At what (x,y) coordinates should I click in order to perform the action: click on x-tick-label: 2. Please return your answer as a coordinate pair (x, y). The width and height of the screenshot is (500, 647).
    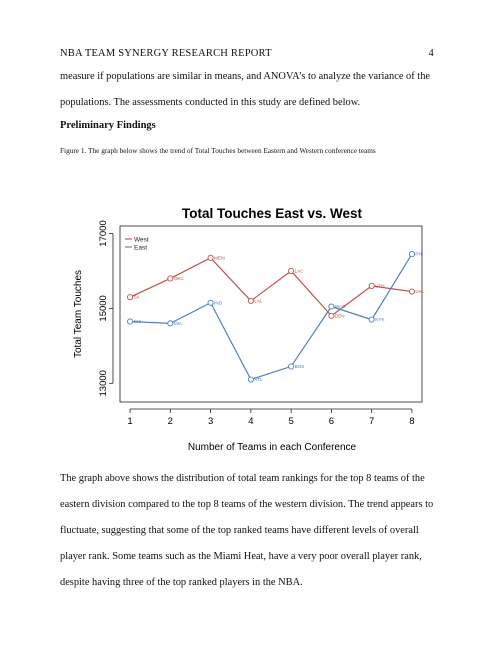
    Looking at the image, I should click on (170, 421).